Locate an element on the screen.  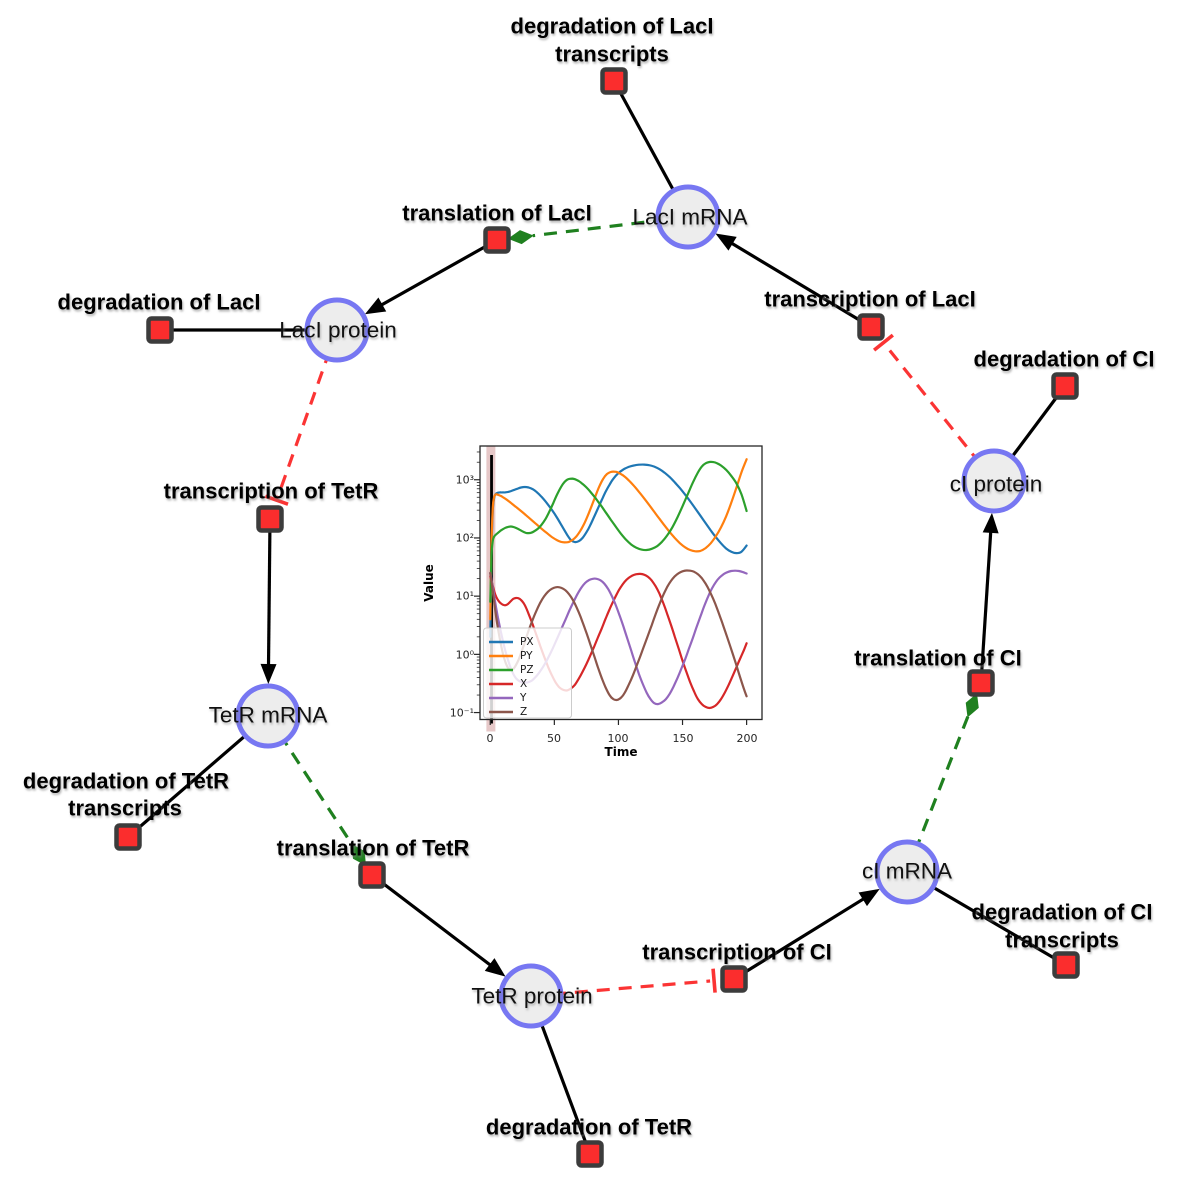
species-label: LacI mRNA is located at coordinates (689, 217).